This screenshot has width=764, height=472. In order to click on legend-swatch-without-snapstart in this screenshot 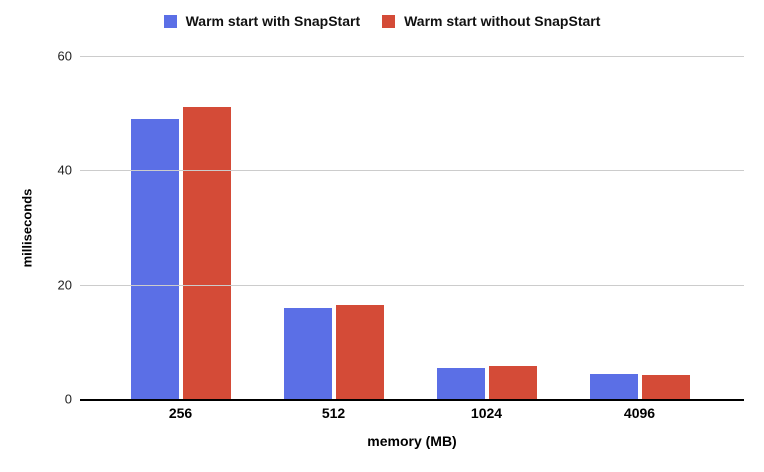, I will do `click(389, 21)`.